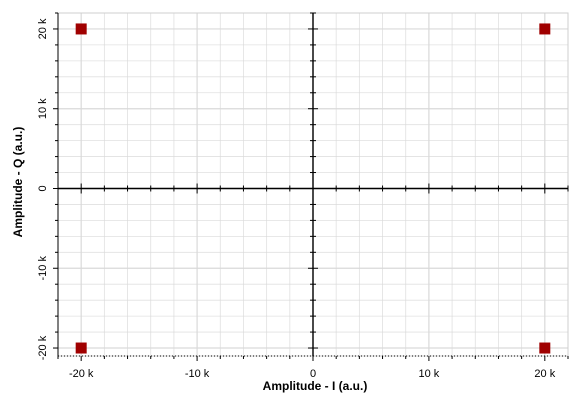  Describe the element at coordinates (18, 182) in the screenshot. I see `y-axis-label: Amplitude - Q (a.u.)` at that location.